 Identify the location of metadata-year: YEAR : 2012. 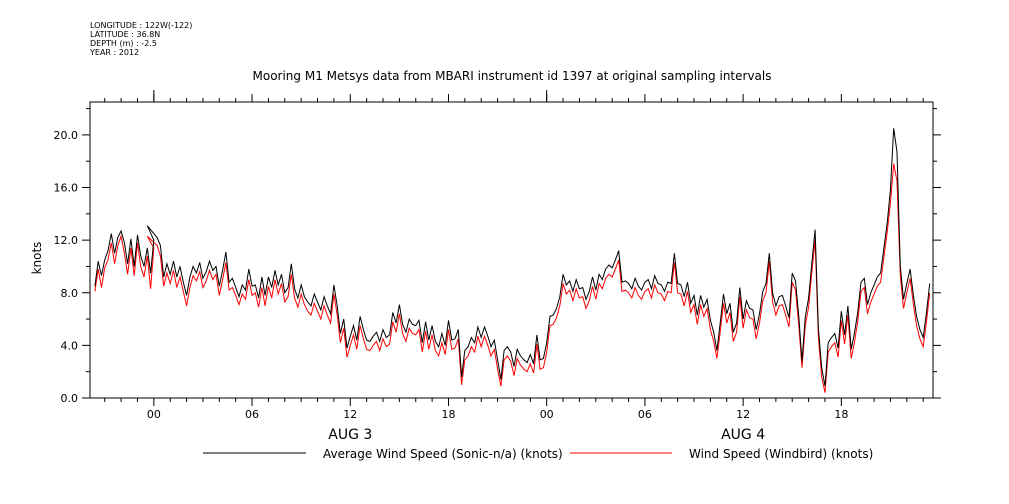
(115, 52).